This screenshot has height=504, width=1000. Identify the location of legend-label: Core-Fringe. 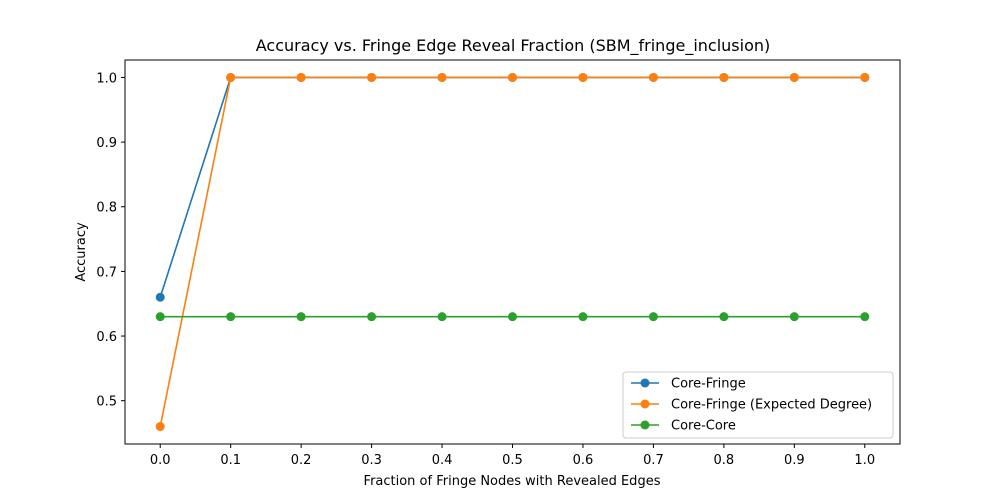
(708, 384).